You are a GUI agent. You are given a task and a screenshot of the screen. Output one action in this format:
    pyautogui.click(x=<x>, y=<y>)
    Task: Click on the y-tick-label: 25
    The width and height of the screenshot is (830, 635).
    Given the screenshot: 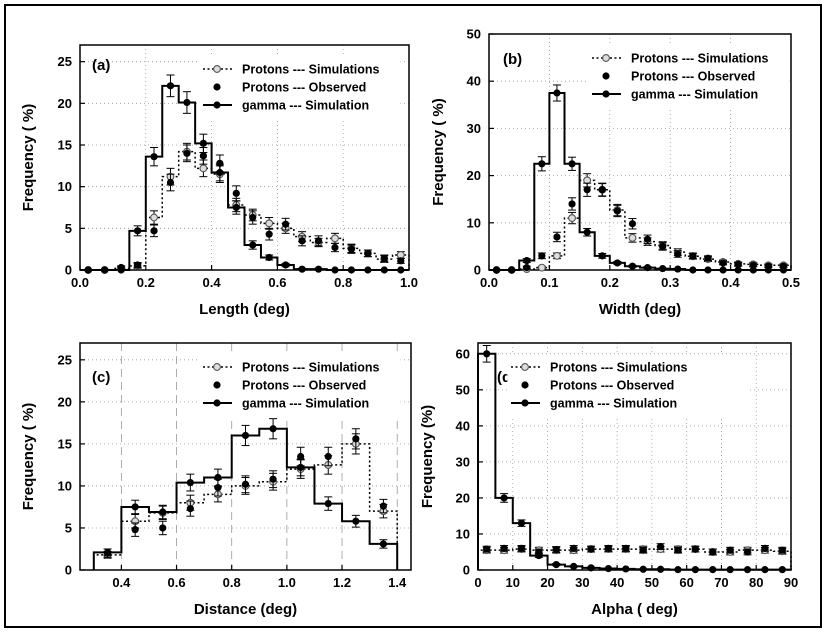 What is the action you would take?
    pyautogui.click(x=65, y=61)
    